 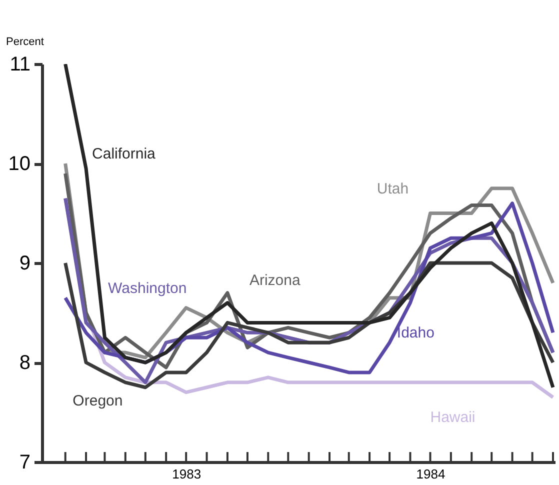 I want to click on y-tick-label: 8, so click(x=24, y=363).